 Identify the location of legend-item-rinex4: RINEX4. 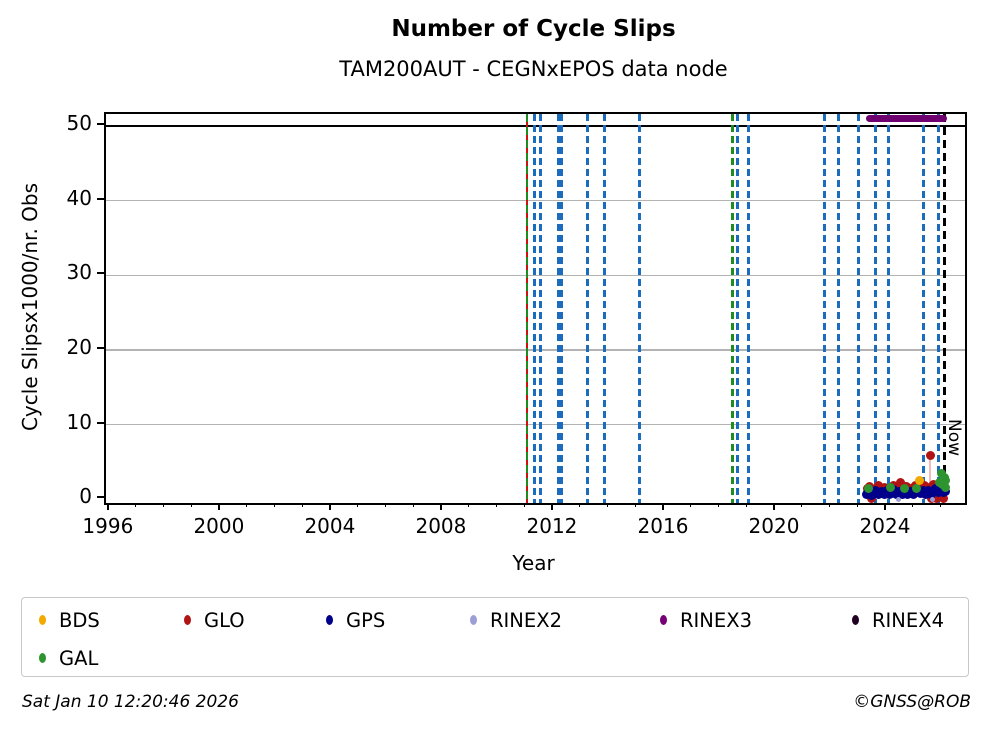
(898, 620).